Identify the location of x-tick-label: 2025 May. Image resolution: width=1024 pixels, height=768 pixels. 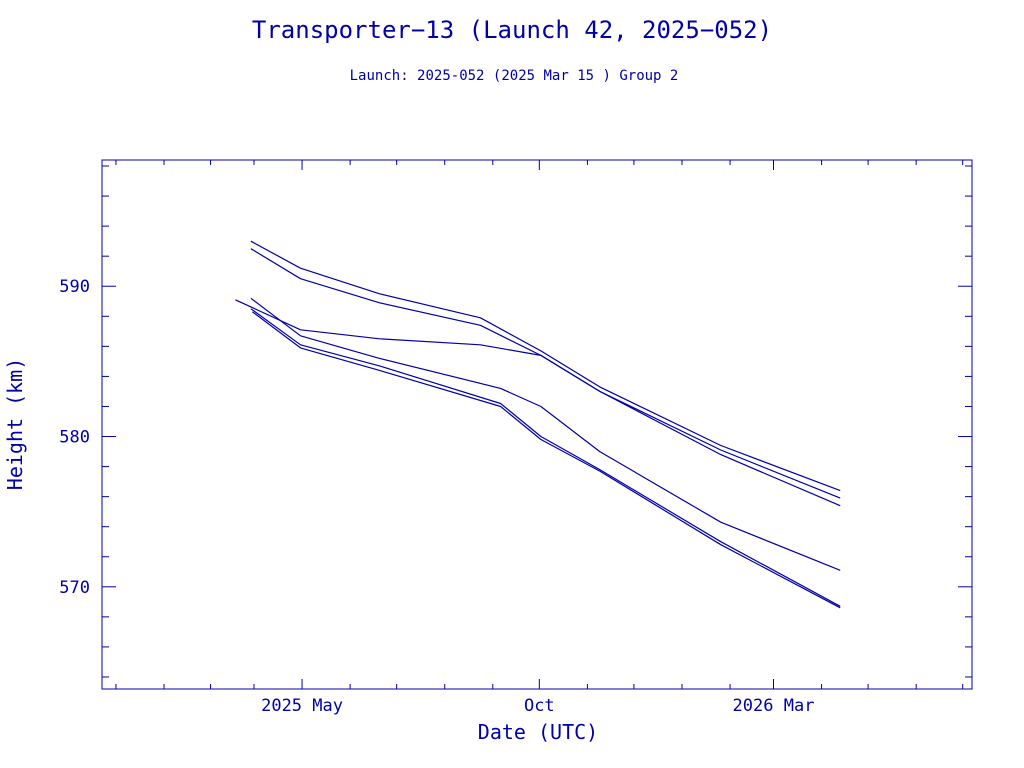
(302, 706).